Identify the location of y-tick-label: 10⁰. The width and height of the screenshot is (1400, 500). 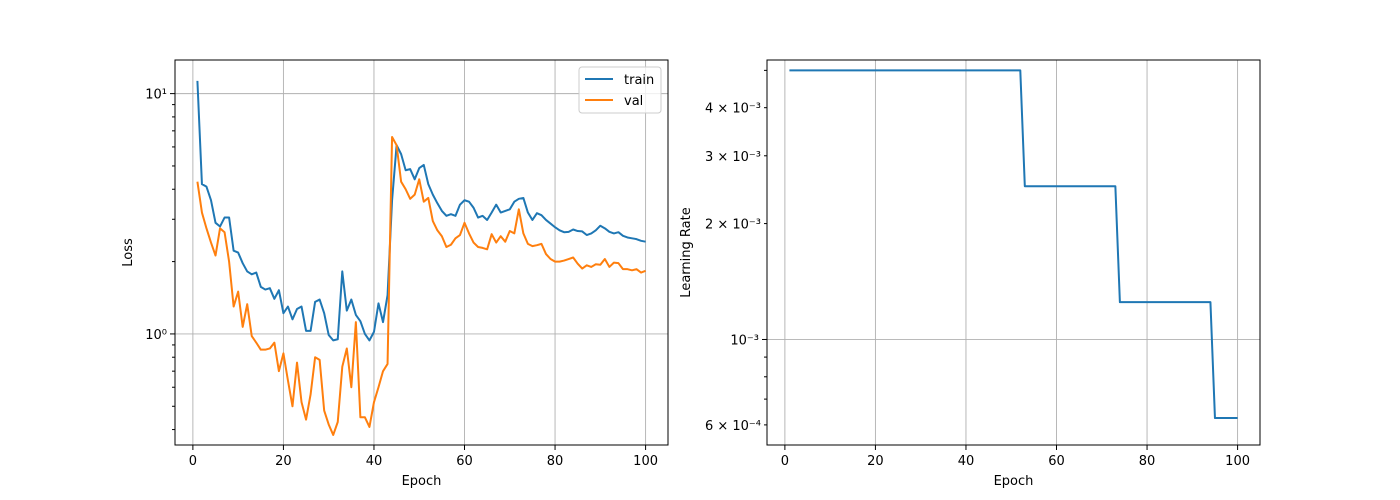
(156, 335).